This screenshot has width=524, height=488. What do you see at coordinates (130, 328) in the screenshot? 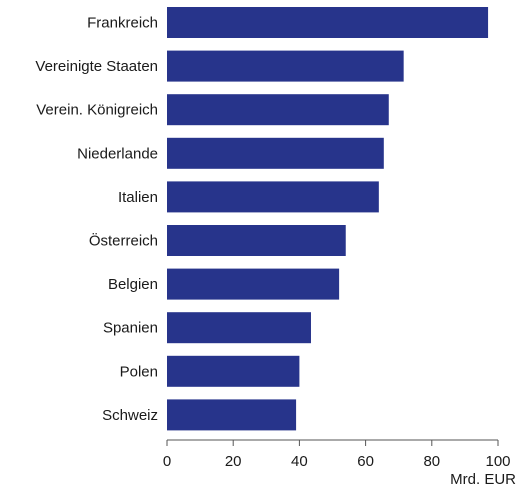
I see `category-label-7: Spanien` at bounding box center [130, 328].